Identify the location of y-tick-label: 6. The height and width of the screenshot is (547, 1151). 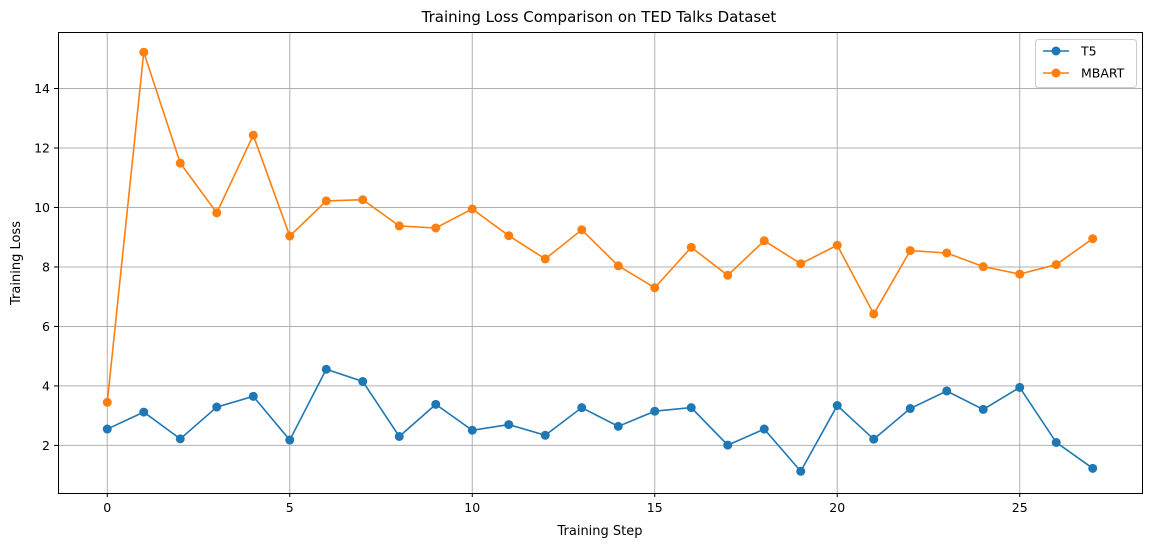
(46, 326).